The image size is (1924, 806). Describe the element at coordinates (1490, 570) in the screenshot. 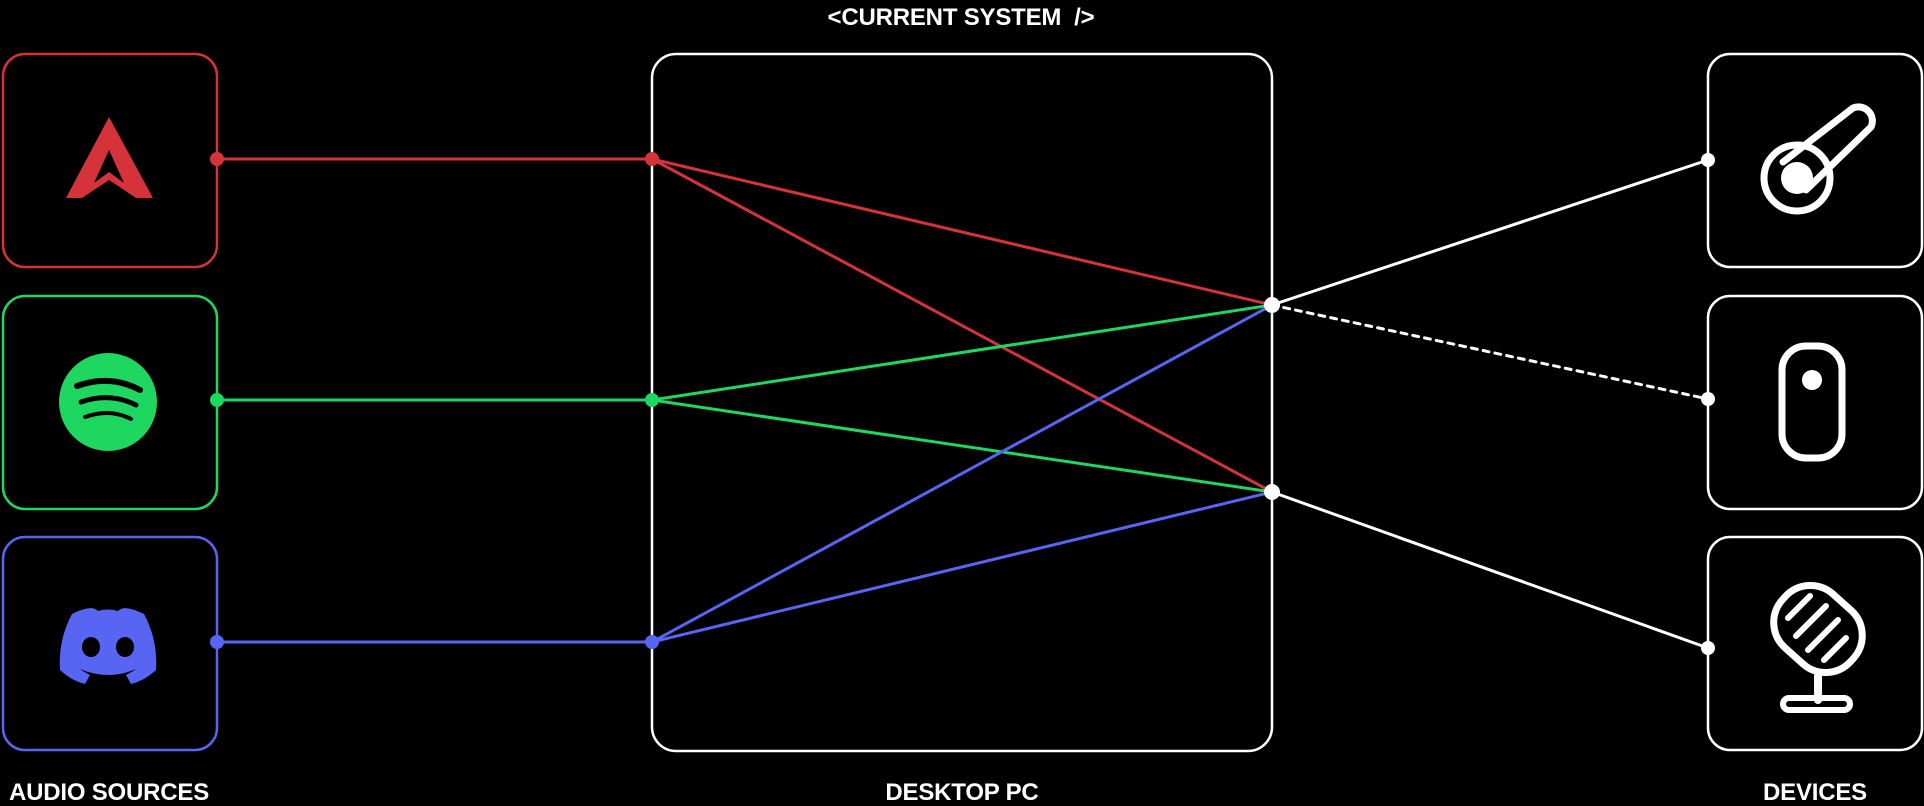

I see `wire-output-b-to-microphone` at that location.